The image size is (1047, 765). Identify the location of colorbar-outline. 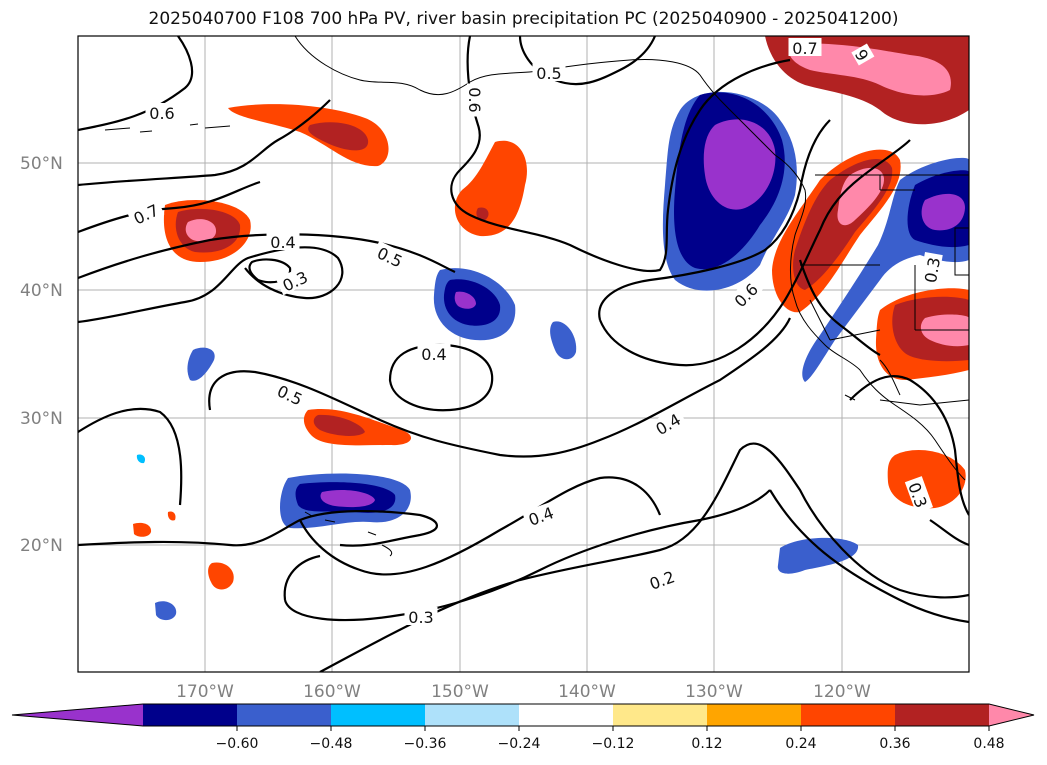
(523, 715).